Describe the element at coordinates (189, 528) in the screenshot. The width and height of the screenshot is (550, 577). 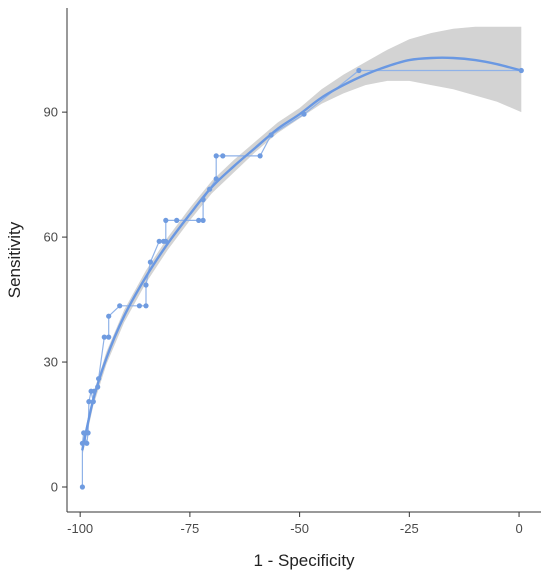
I see `x-tick-label: -75` at that location.